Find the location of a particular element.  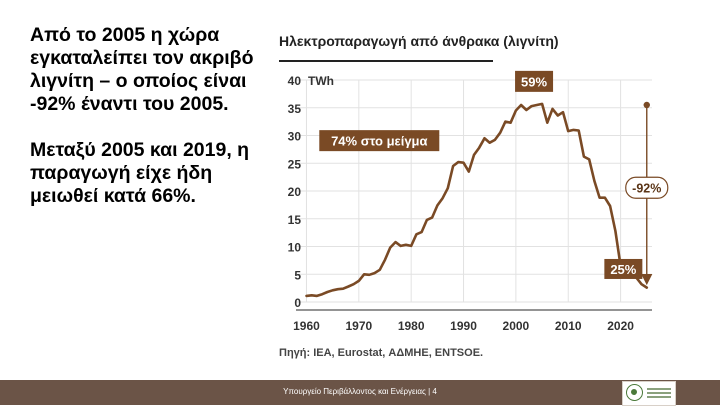

x-tick-label: 1990 is located at coordinates (463, 326).